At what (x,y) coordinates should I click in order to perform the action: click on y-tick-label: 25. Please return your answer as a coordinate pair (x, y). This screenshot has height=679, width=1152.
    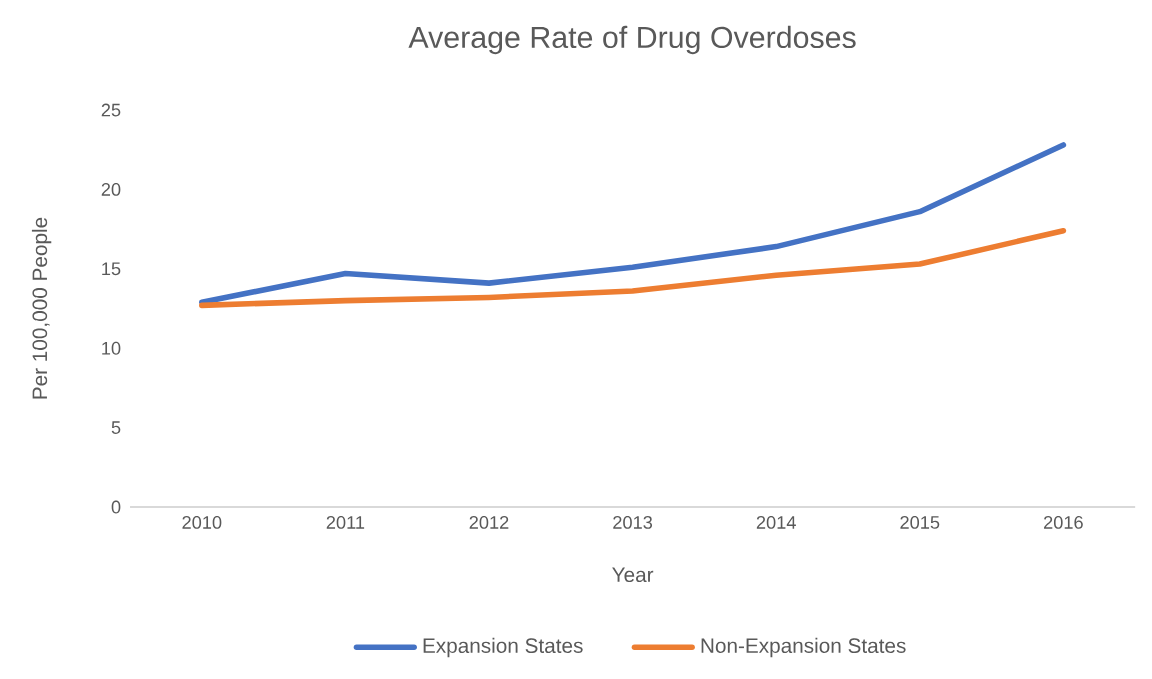
    Looking at the image, I should click on (111, 110).